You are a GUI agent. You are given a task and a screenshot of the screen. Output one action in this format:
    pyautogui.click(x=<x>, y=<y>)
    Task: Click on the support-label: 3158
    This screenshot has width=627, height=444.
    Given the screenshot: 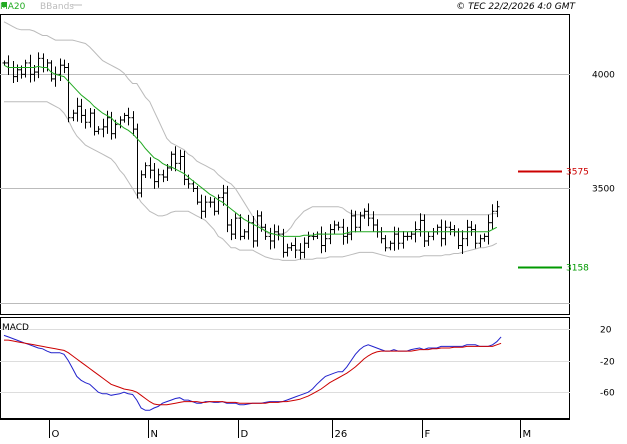 What is the action you would take?
    pyautogui.click(x=577, y=269)
    